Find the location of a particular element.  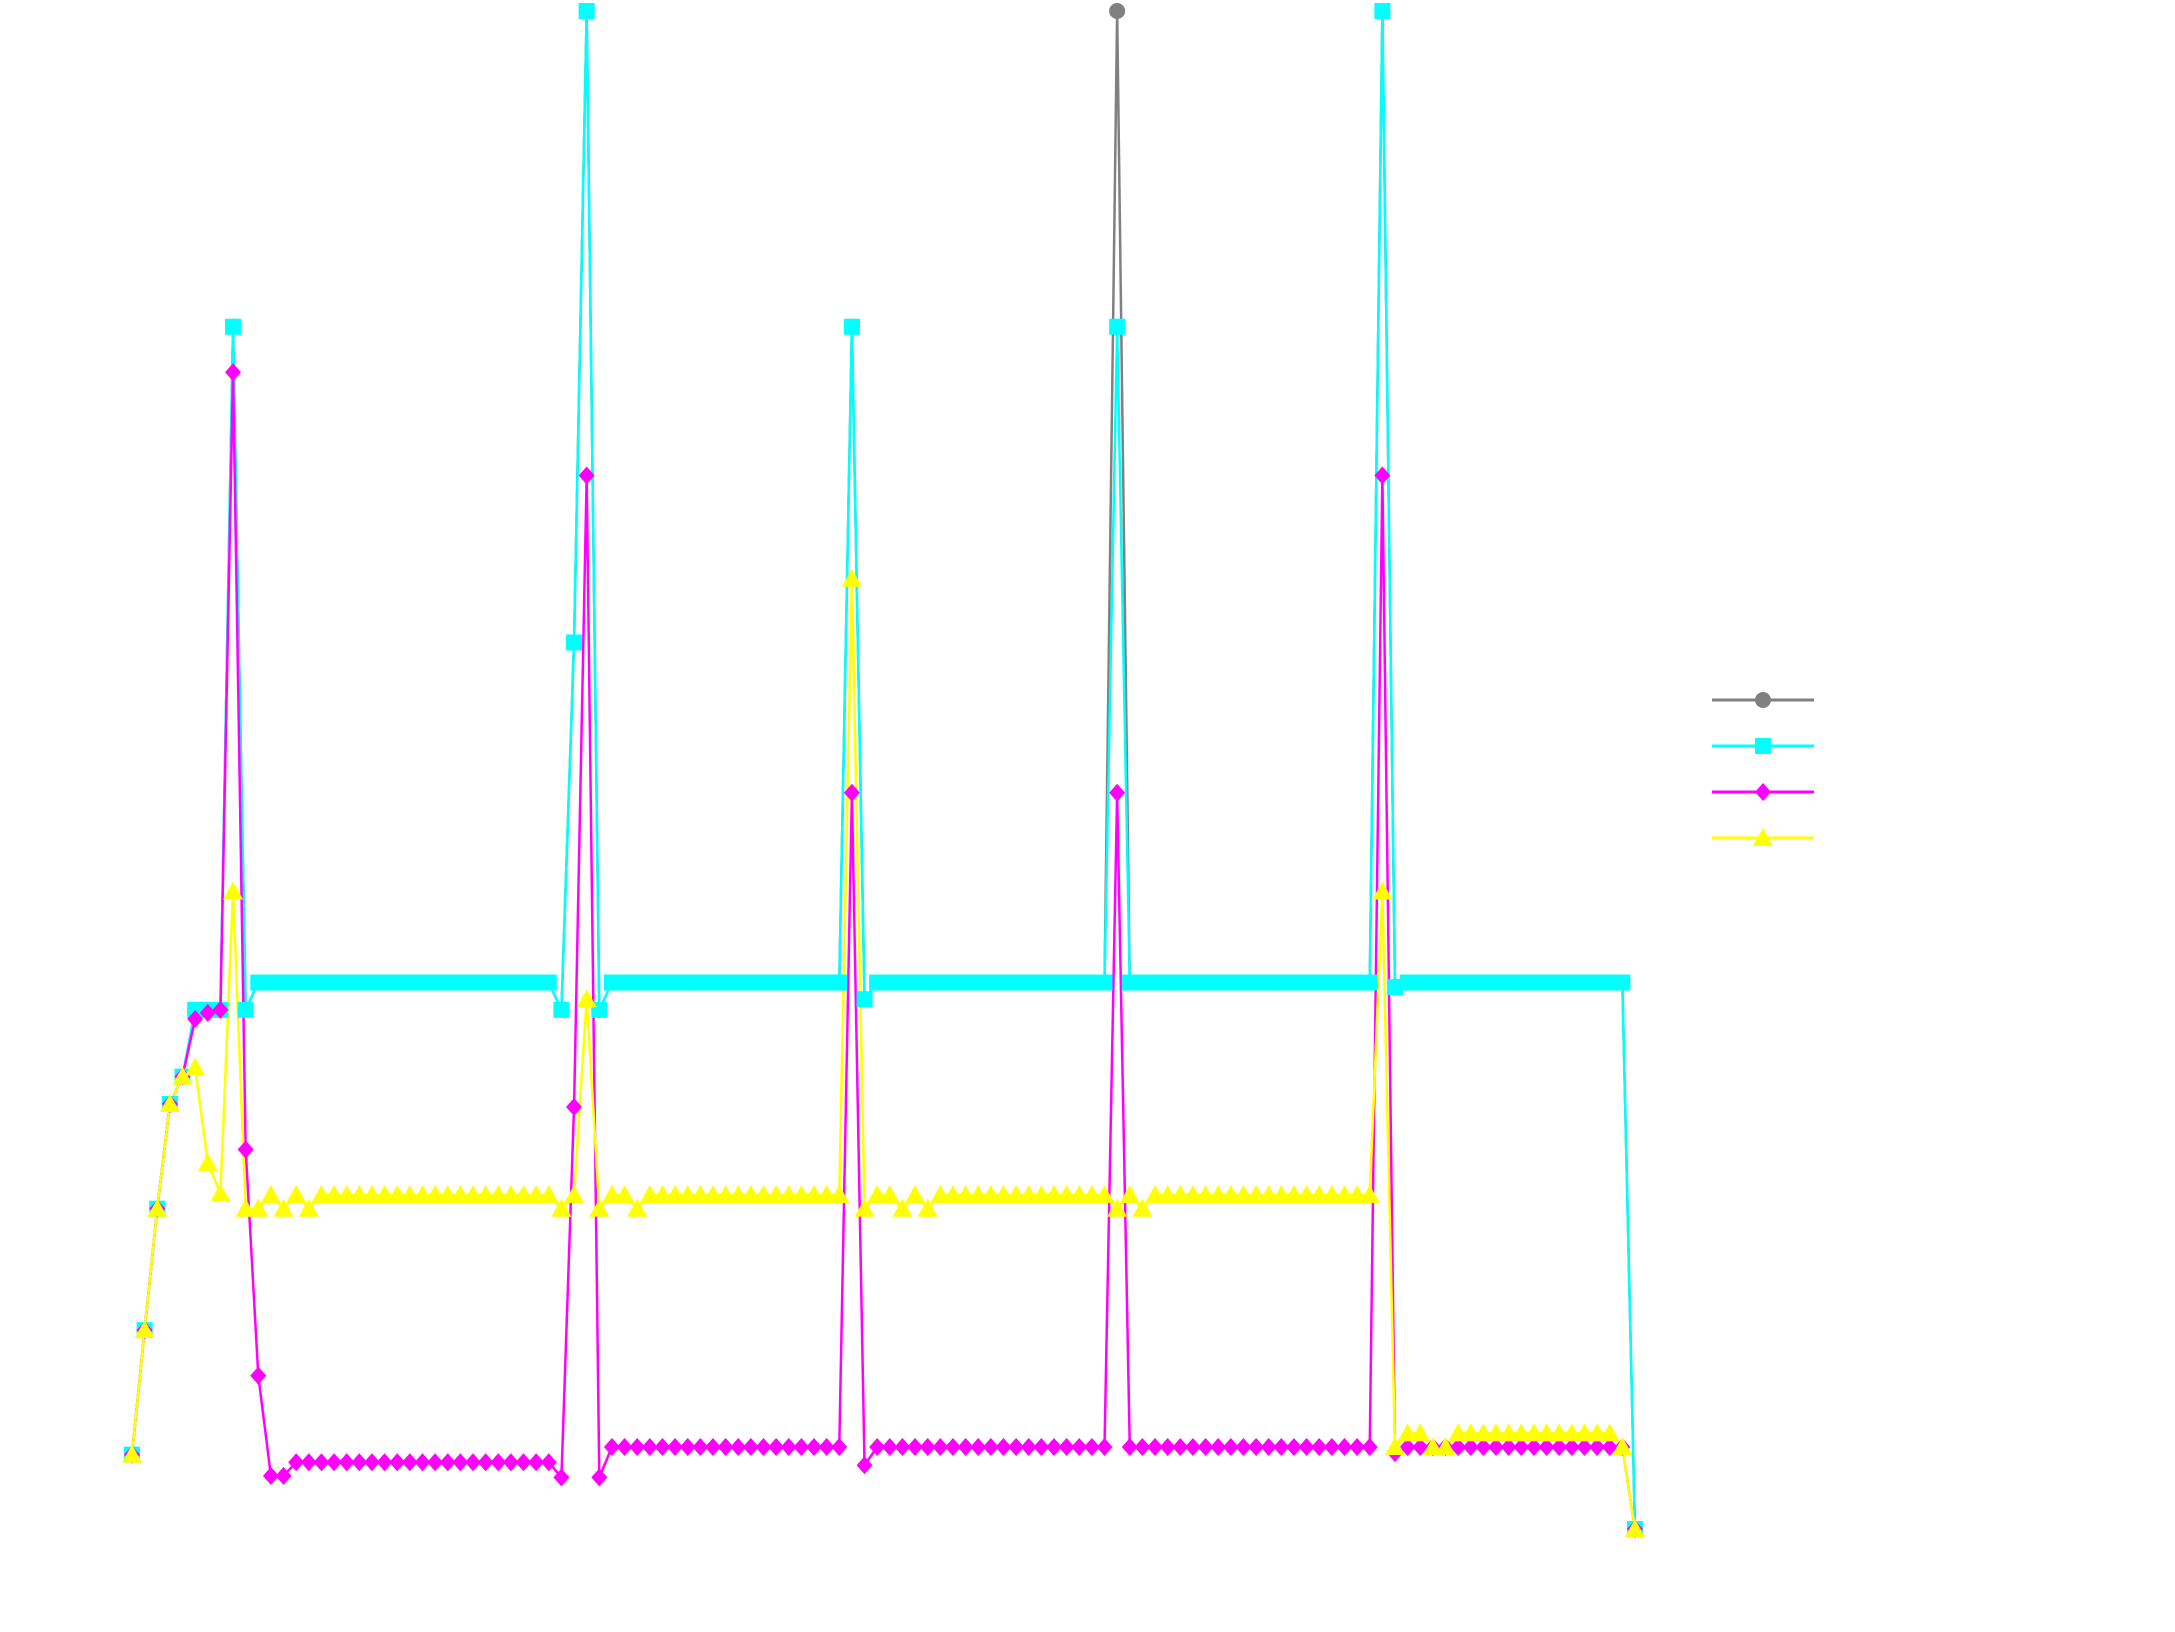

legend-marker is located at coordinates (1763, 837).